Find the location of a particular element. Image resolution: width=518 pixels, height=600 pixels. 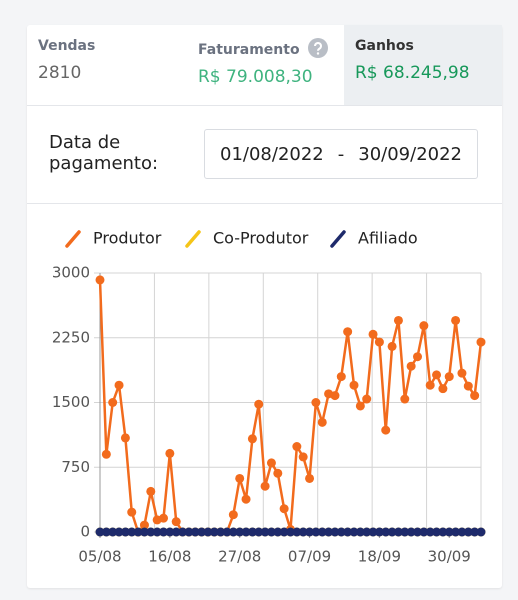

legend-item: Afiliado is located at coordinates (374, 238).